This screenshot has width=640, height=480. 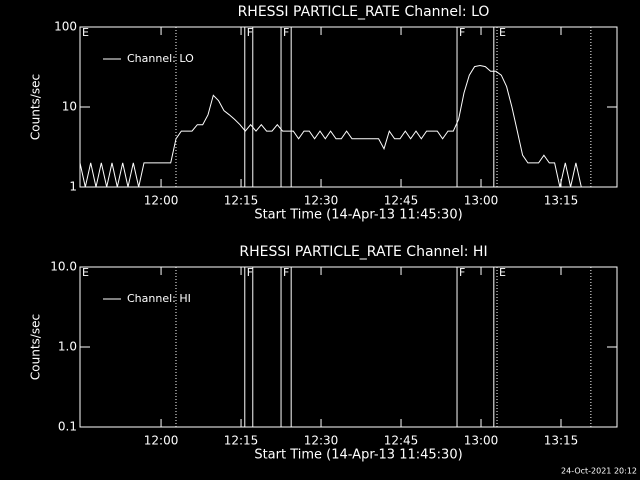 What do you see at coordinates (69, 107) in the screenshot?
I see `y-tick-label: 10` at bounding box center [69, 107].